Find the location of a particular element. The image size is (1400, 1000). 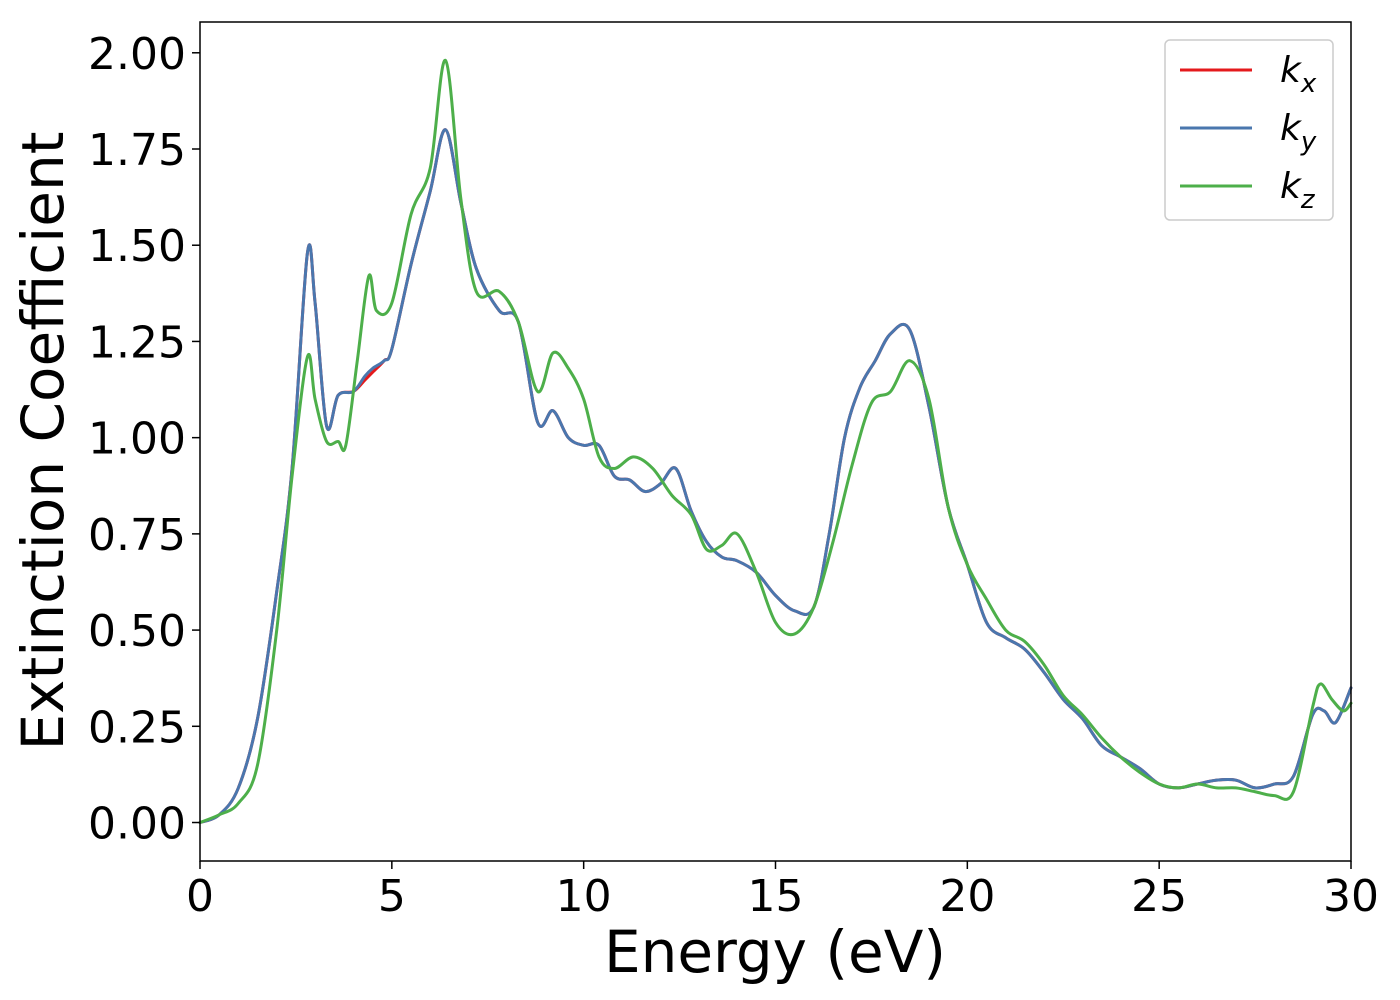

x-axis-title: Energy (eV) is located at coordinates (775, 952).